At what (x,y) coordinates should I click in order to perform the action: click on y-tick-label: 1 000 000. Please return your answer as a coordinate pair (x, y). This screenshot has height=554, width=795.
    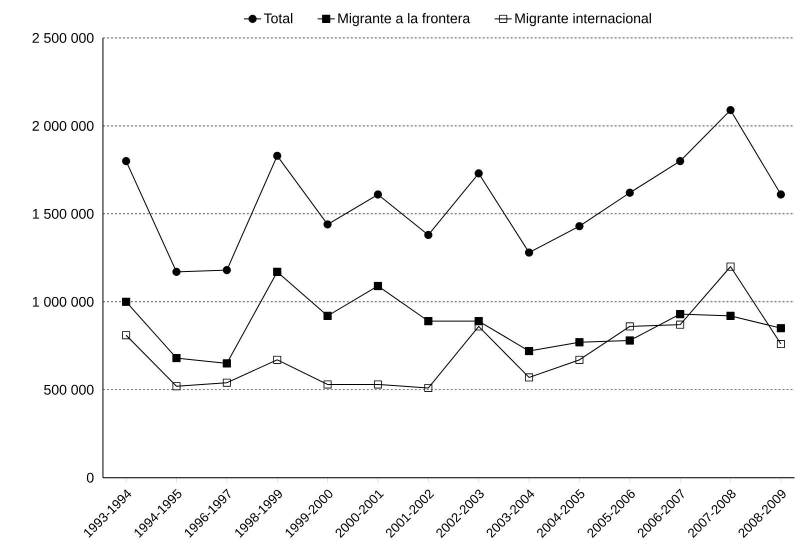
    Looking at the image, I should click on (63, 302).